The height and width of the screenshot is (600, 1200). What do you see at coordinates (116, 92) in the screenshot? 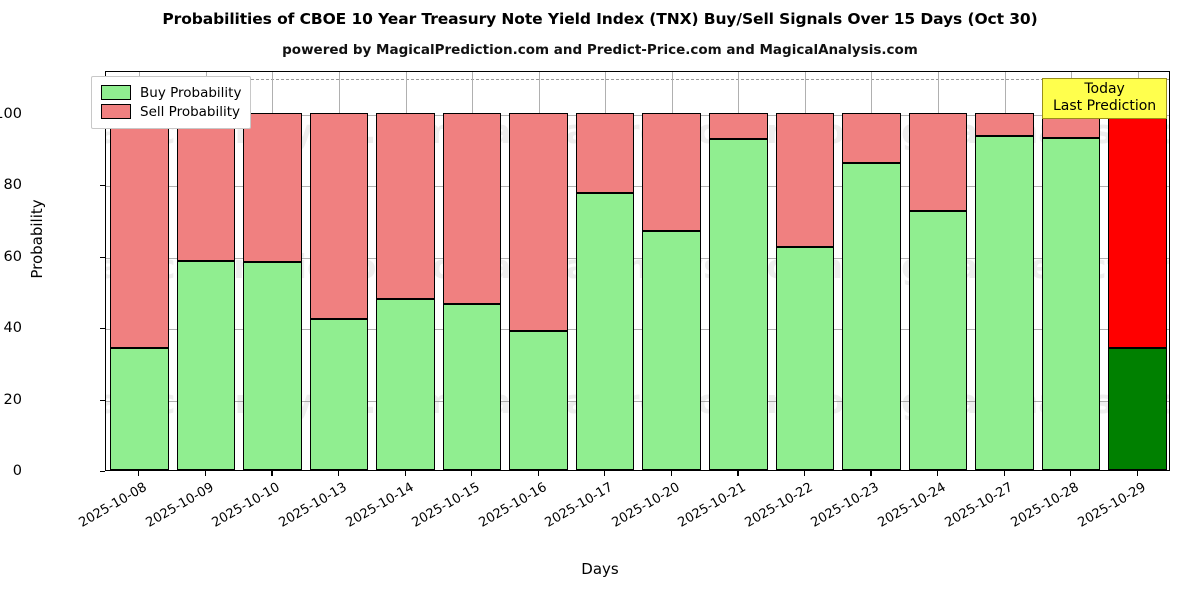
I see `legend-swatch-buy-icon` at bounding box center [116, 92].